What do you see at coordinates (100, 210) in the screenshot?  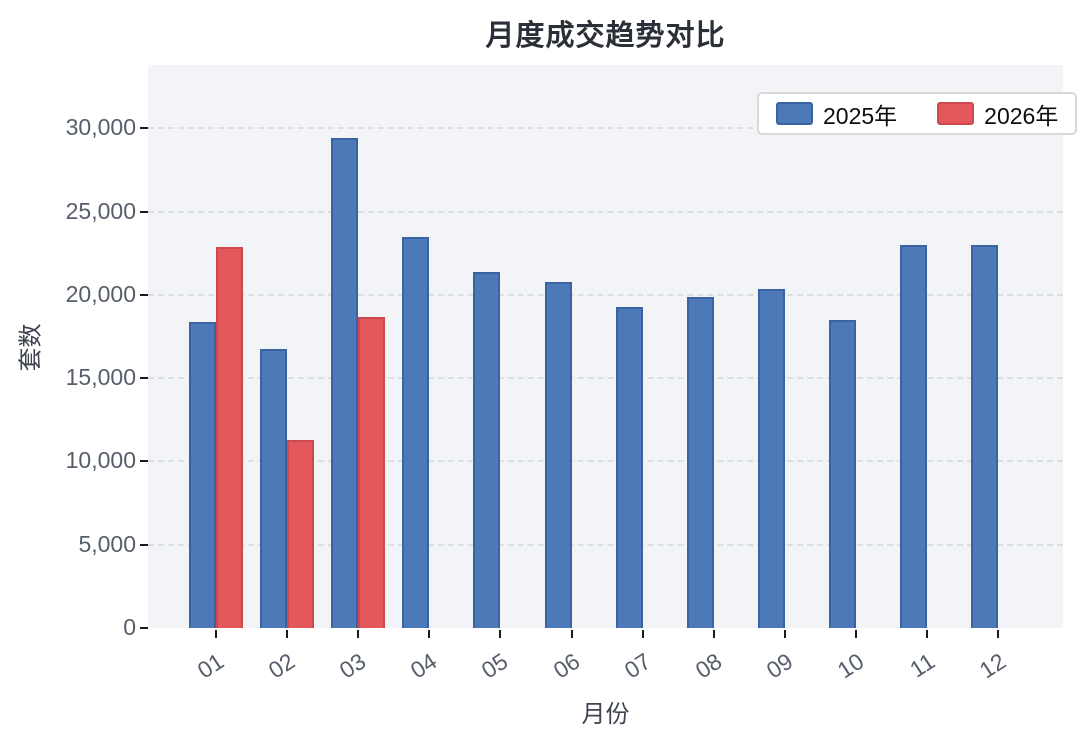 I see `y-tick-label-25000: 25,000` at bounding box center [100, 210].